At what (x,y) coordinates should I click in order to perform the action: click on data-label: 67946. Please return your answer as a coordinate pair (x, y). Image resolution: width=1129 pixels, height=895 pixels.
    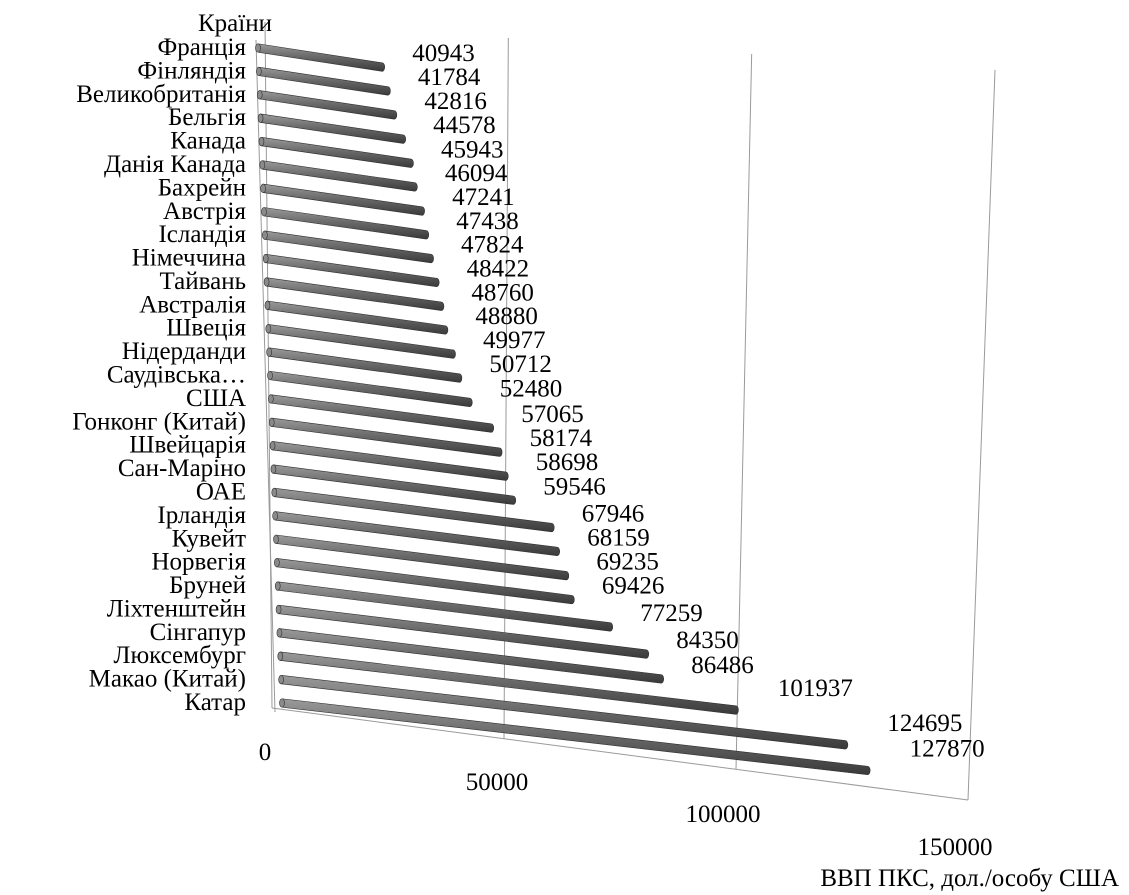
    Looking at the image, I should click on (613, 514).